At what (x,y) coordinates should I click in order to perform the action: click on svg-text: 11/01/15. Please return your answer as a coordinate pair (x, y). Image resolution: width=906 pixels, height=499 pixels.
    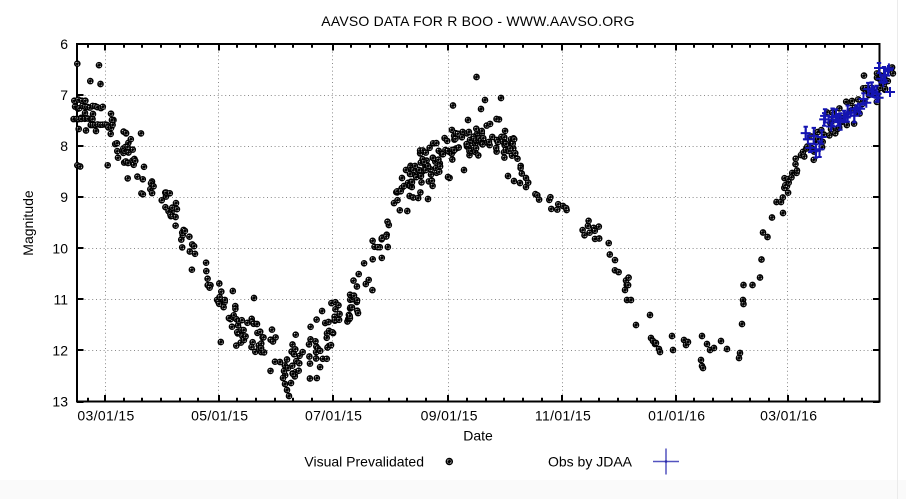
    Looking at the image, I should click on (563, 416).